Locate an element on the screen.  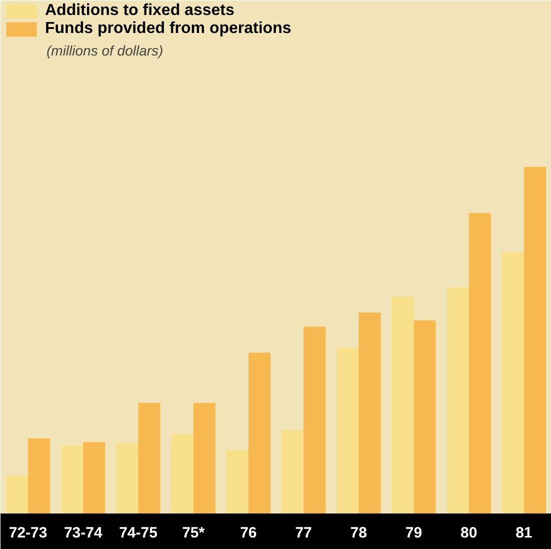
x-tick-label: 80 is located at coordinates (469, 533).